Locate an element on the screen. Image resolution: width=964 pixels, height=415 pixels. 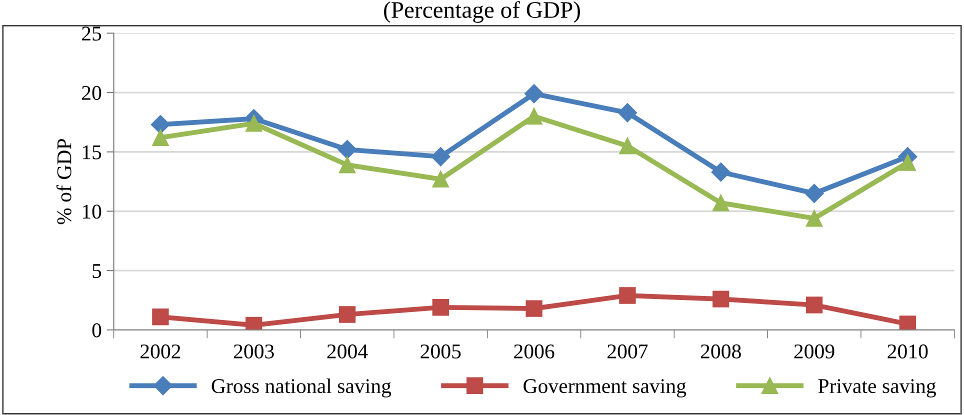
x-tick-label: 2002 is located at coordinates (160, 351).